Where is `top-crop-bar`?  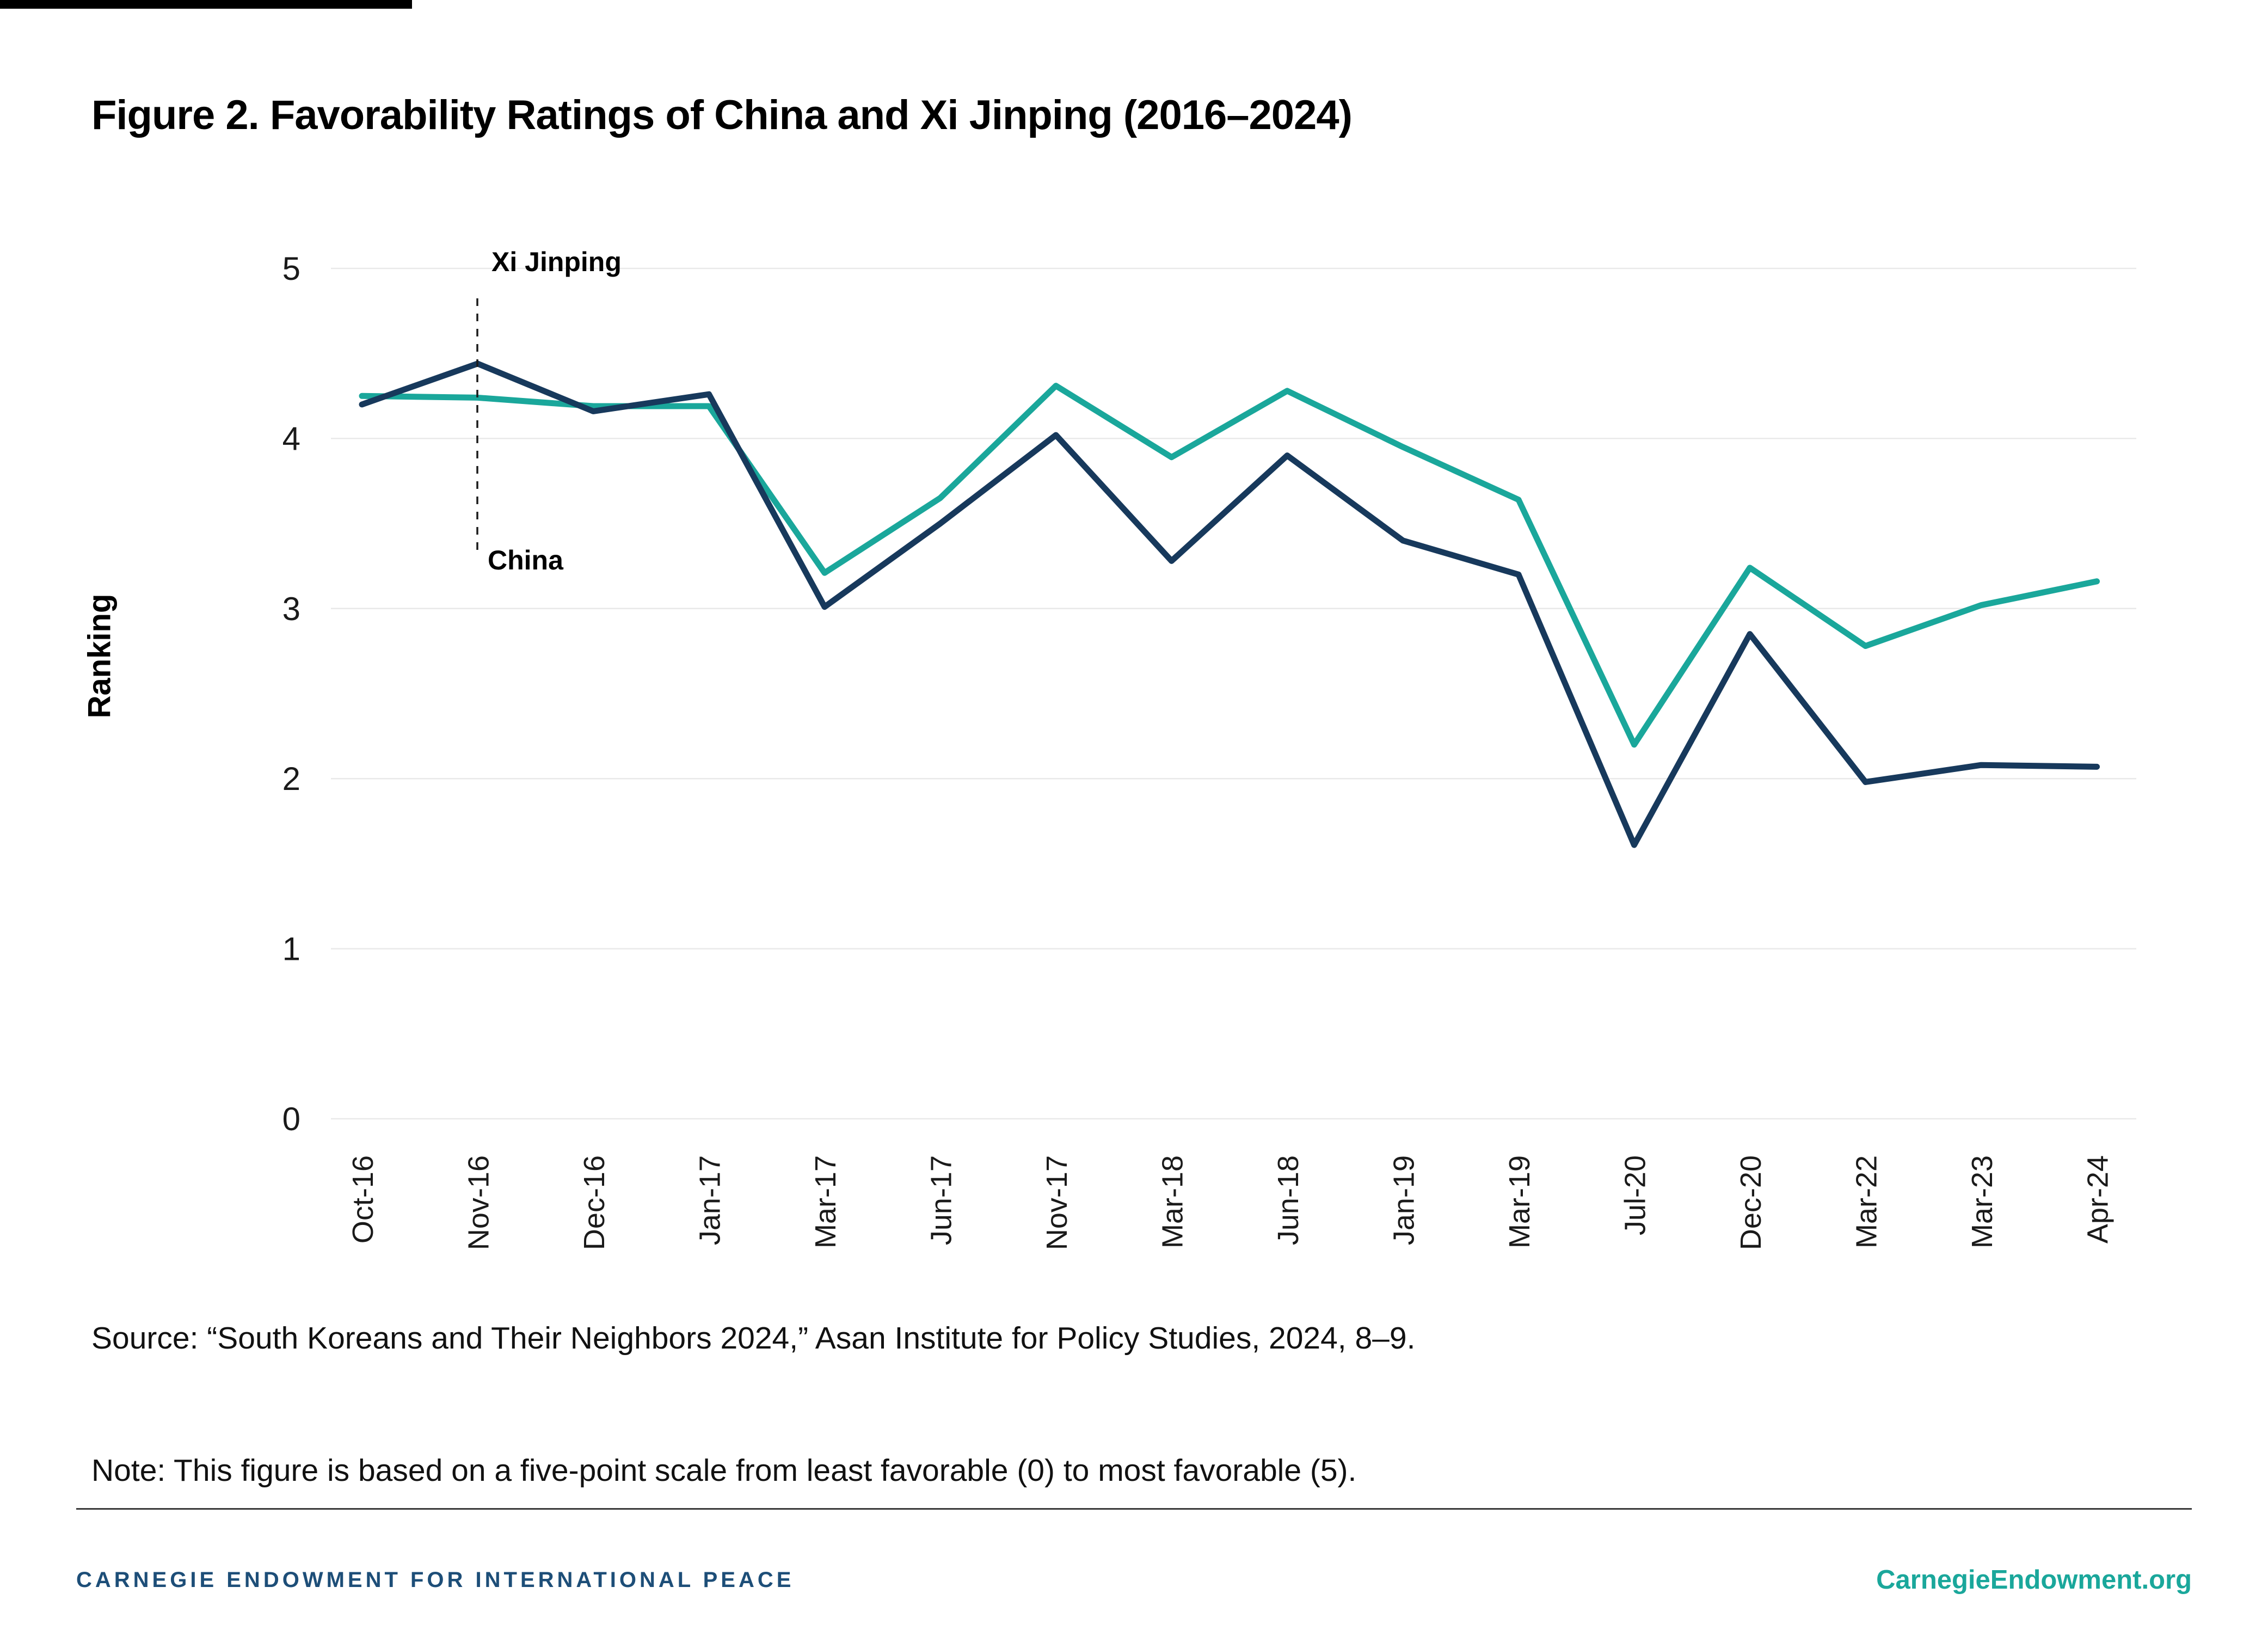
top-crop-bar is located at coordinates (206, 4).